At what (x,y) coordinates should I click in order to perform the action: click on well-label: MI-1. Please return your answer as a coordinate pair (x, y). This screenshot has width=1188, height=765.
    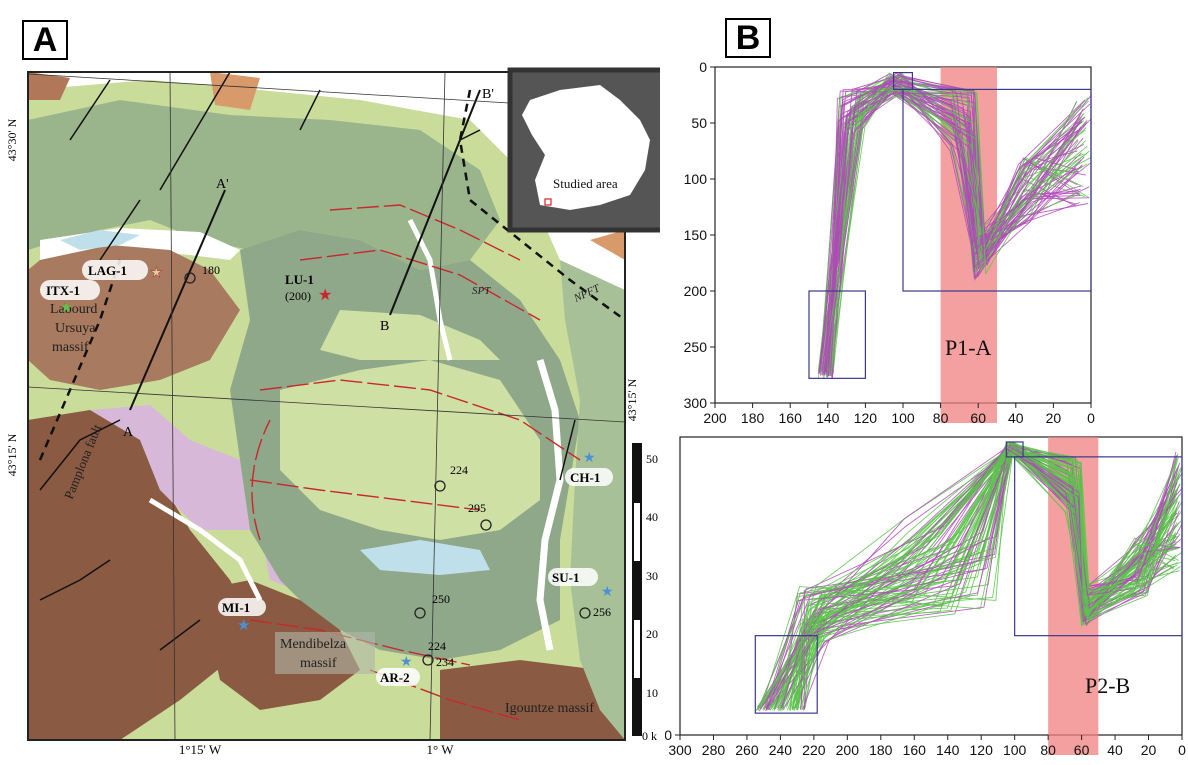
    Looking at the image, I should click on (236, 607).